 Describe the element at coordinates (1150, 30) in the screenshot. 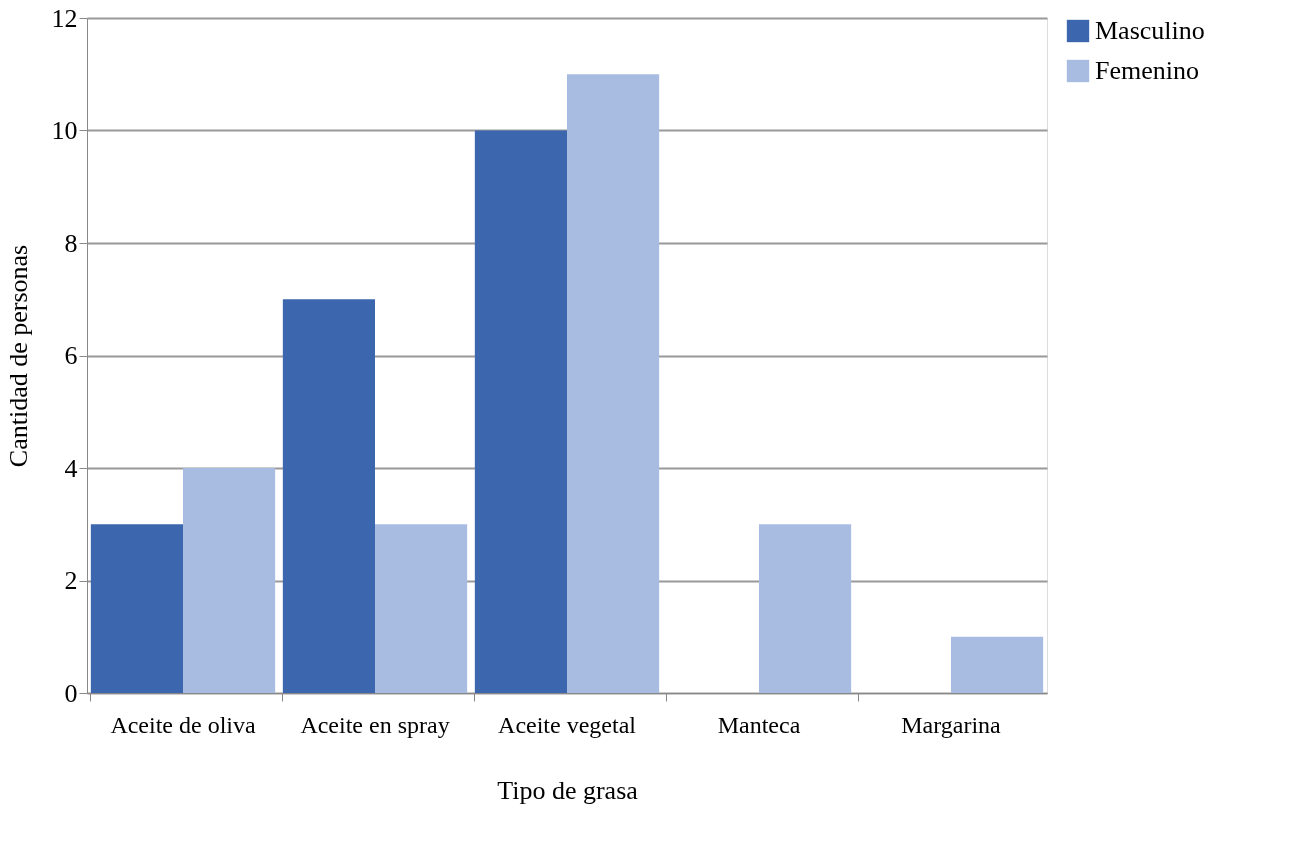

I see `legend-label: Masculino` at that location.